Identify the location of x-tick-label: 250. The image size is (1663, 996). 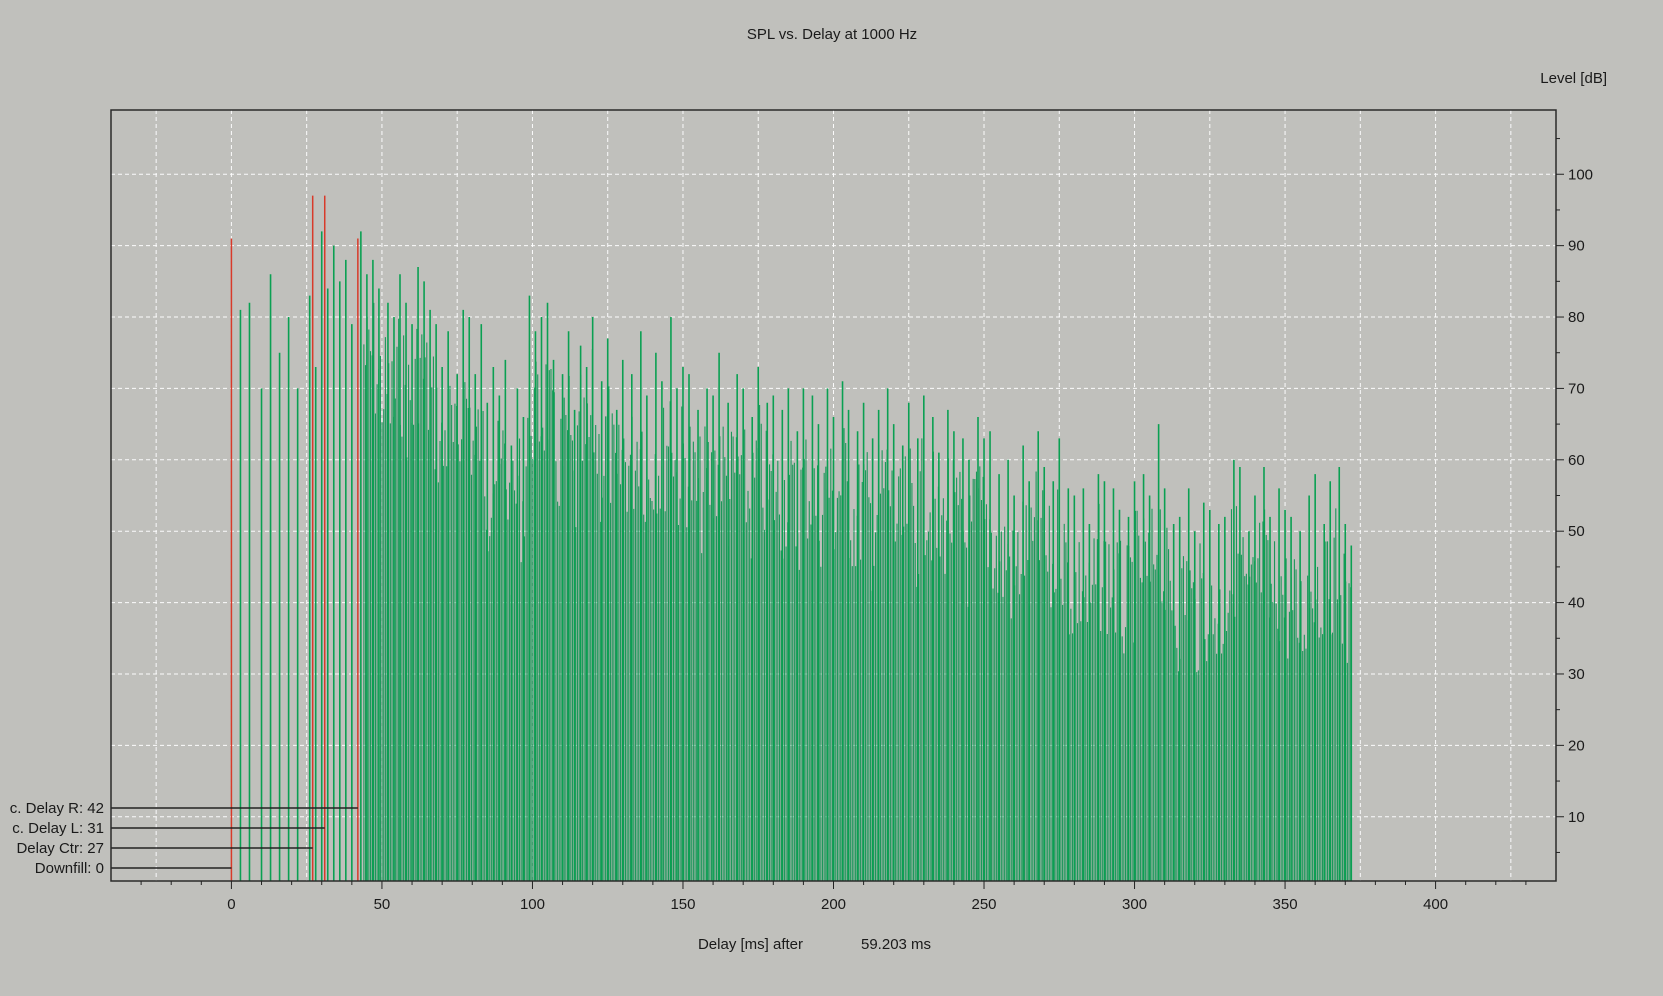
(984, 904).